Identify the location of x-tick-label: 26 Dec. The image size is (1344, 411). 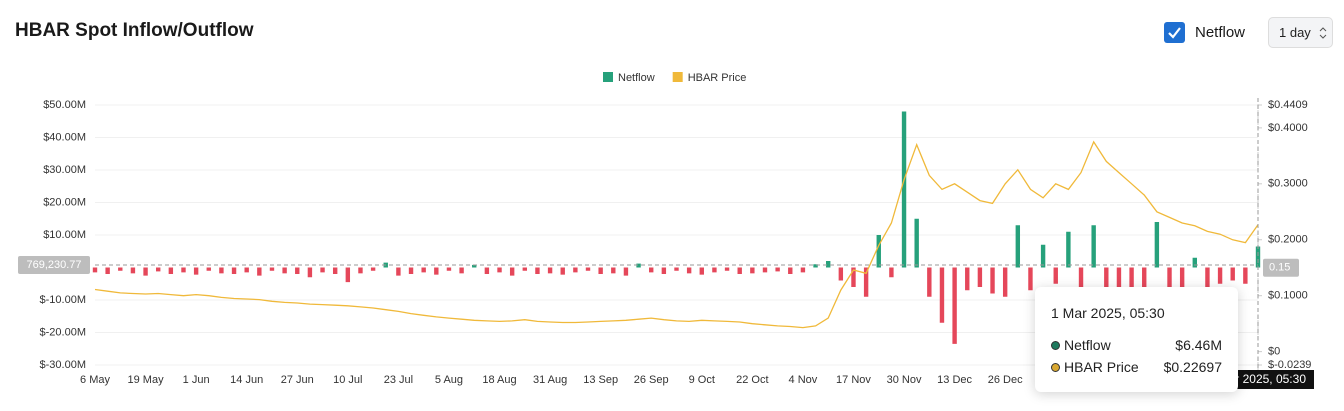
(1005, 380).